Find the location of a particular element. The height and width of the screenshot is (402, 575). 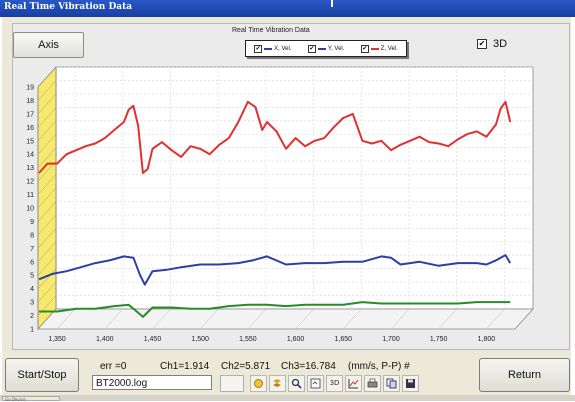

legend-y-label: Y, Vel. is located at coordinates (336, 48).